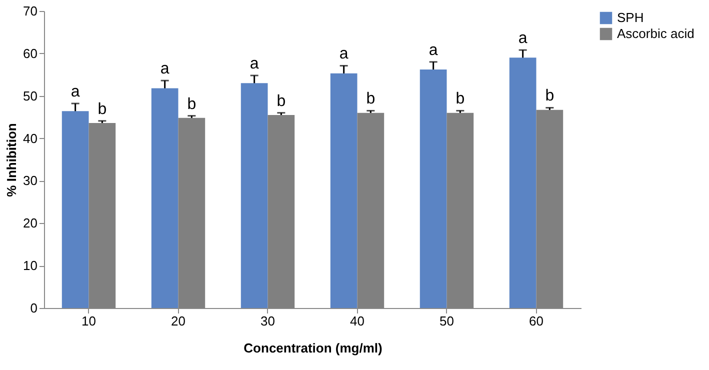  Describe the element at coordinates (267, 321) in the screenshot. I see `x-tick-label: 30` at that location.